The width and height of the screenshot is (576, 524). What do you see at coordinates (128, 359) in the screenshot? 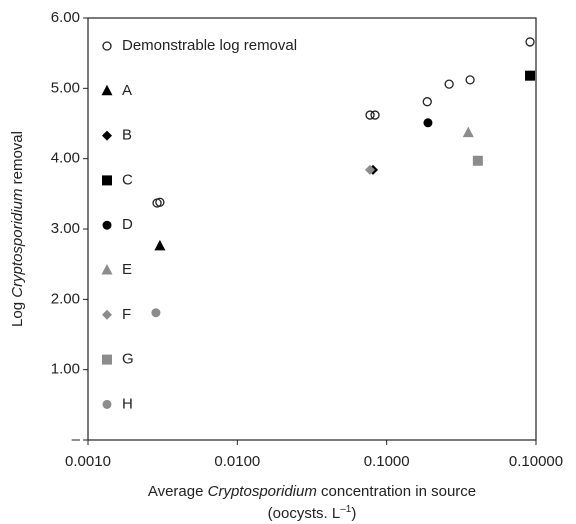
I see `legend-label: G` at bounding box center [128, 359].